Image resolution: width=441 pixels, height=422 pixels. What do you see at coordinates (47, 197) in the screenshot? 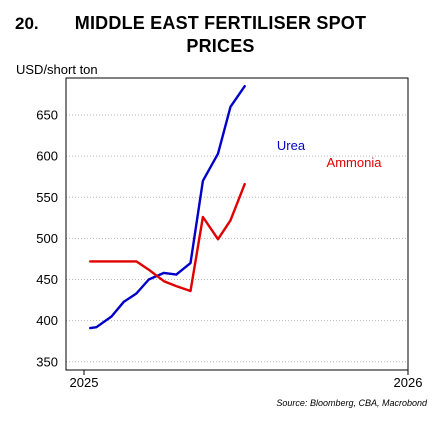
I see `y-tick-label-550: 550` at bounding box center [47, 197].